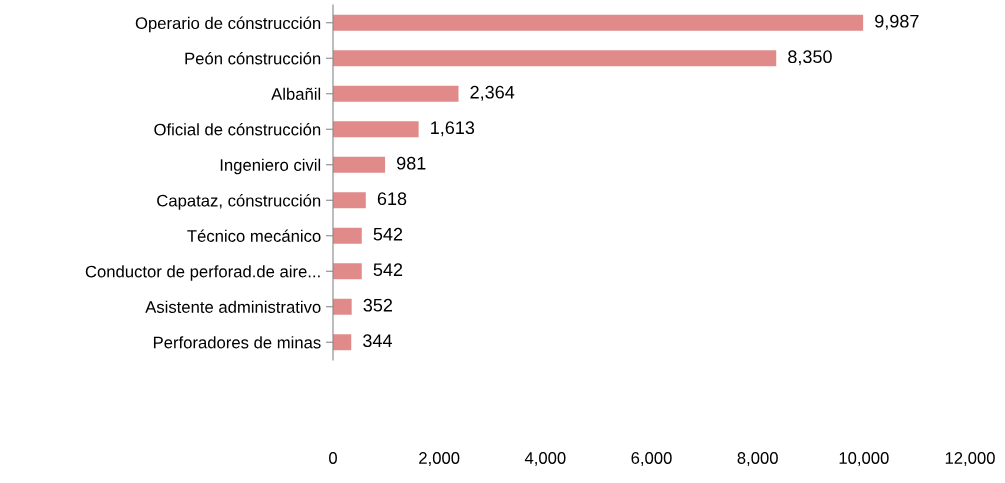 The height and width of the screenshot is (483, 1005). What do you see at coordinates (239, 202) in the screenshot?
I see `y-tick-label: Capataz, cónstrucción` at bounding box center [239, 202].